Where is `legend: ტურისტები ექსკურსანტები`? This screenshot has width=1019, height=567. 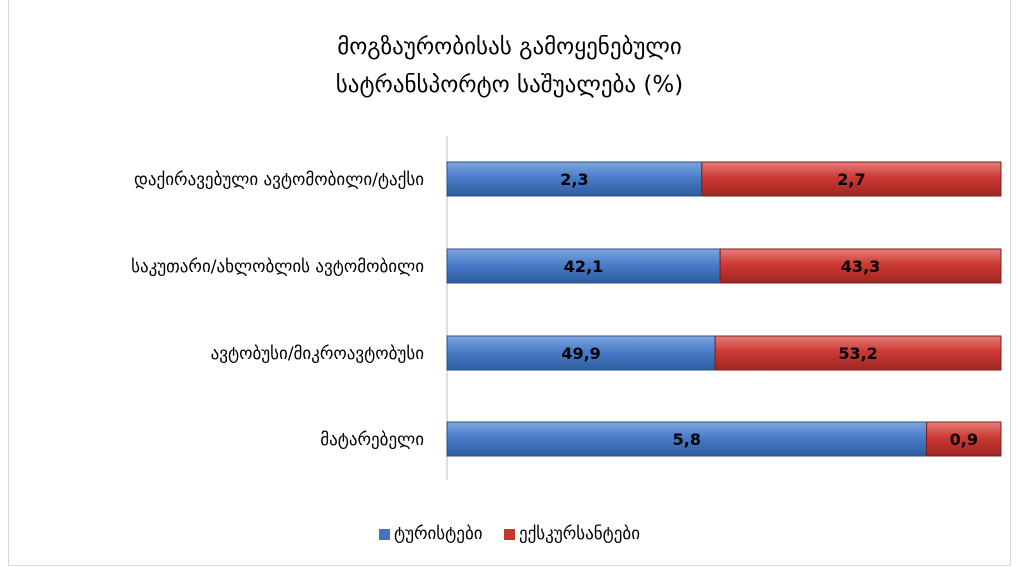 legend: ტურისტები ექსკურსანტები is located at coordinates (509, 534).